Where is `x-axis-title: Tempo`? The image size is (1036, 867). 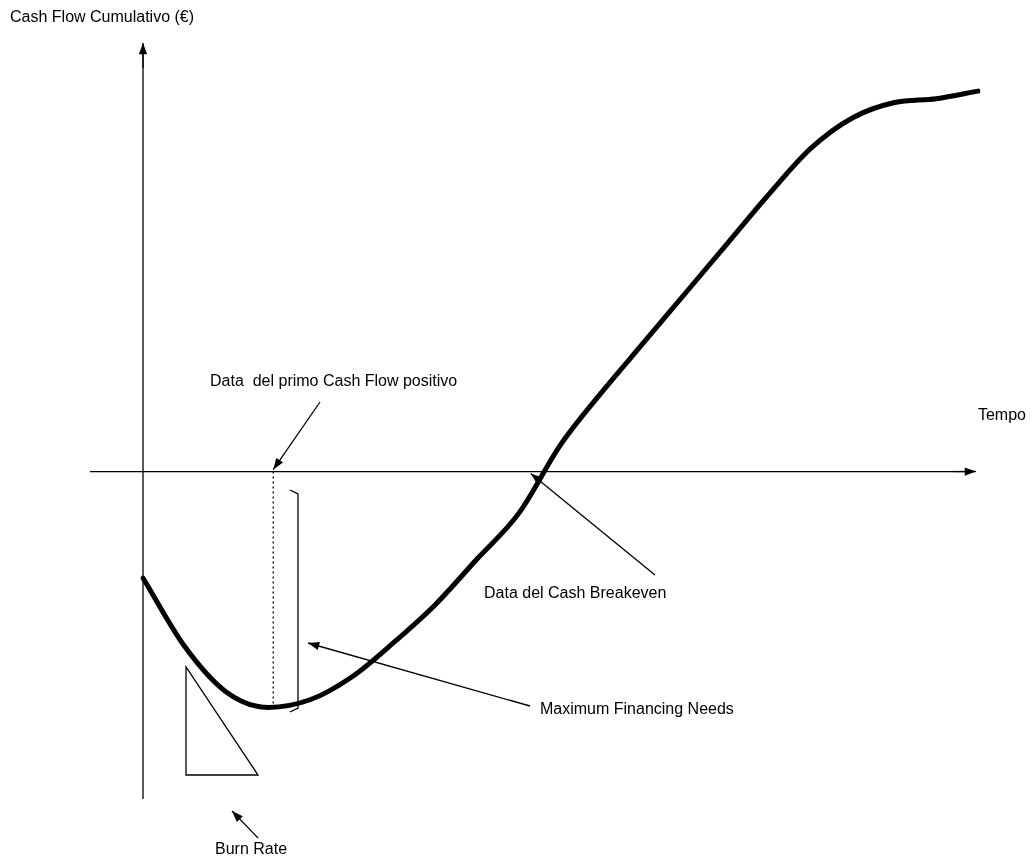
x-axis-title: Tempo is located at coordinates (1002, 414).